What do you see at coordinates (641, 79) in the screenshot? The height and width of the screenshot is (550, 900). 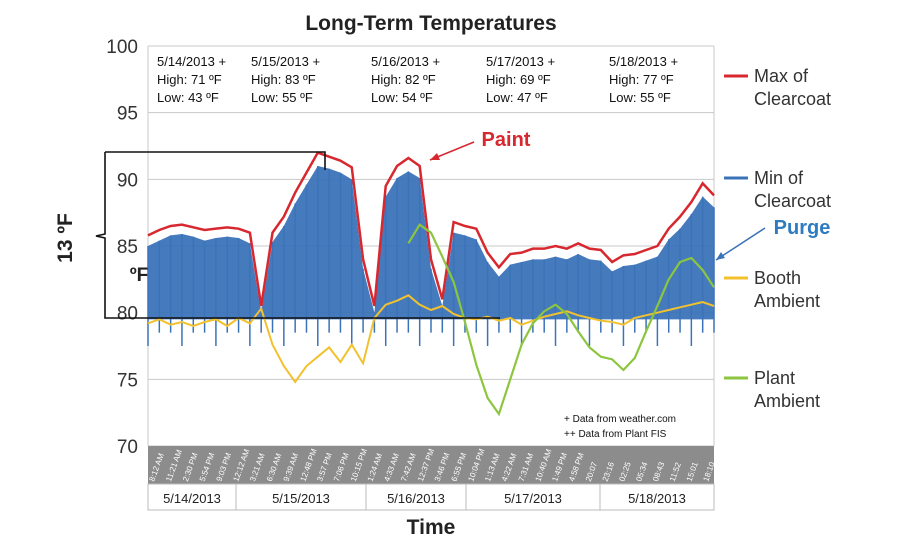 I see `weather-line: High: 77 ºF` at bounding box center [641, 79].